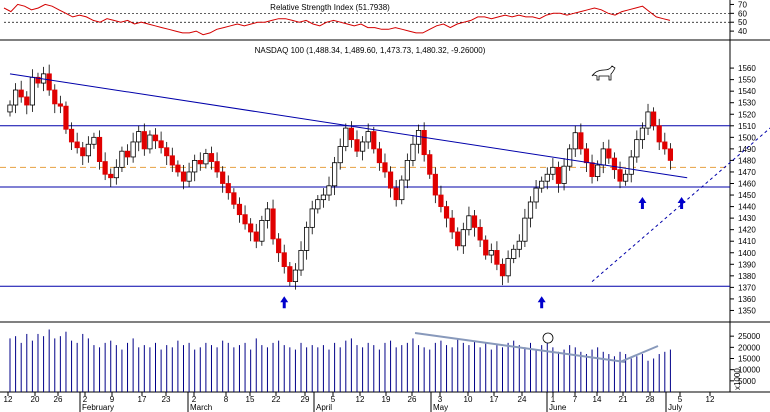  Describe the element at coordinates (330, 7) in the screenshot. I see `rsi-title: Relative Strength Index (51.7938)` at that location.